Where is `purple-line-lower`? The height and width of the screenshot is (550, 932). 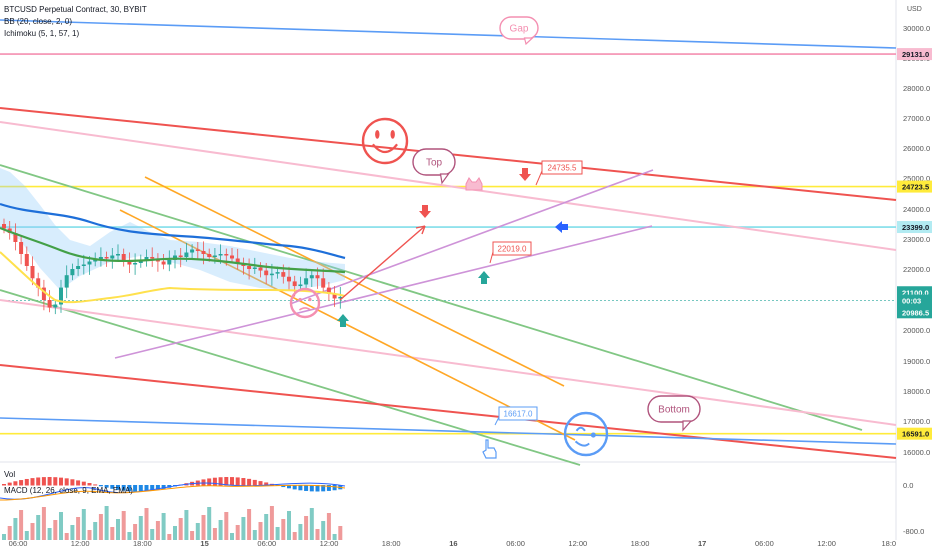 purple-line-lower is located at coordinates (383, 292).